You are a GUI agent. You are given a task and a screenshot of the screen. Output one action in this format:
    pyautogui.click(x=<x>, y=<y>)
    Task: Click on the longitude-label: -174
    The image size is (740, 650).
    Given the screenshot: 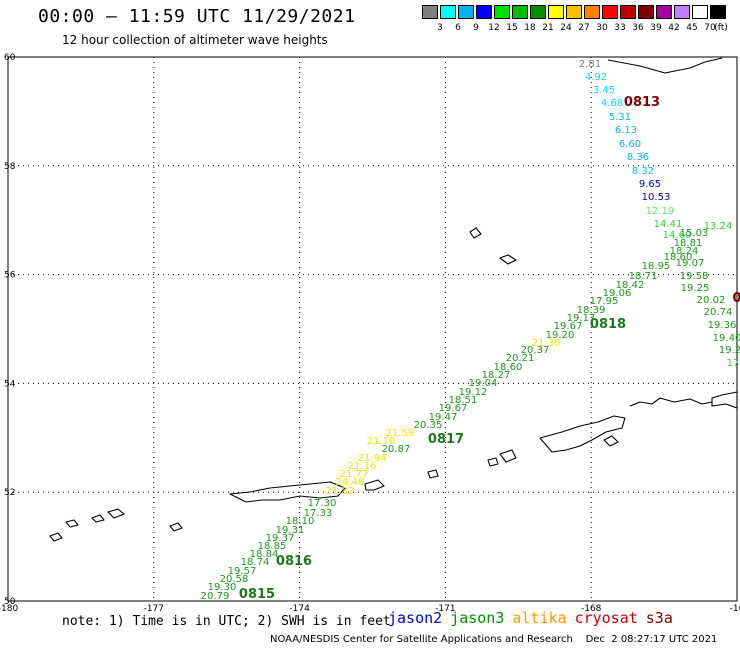 What is the action you would take?
    pyautogui.click(x=299, y=609)
    